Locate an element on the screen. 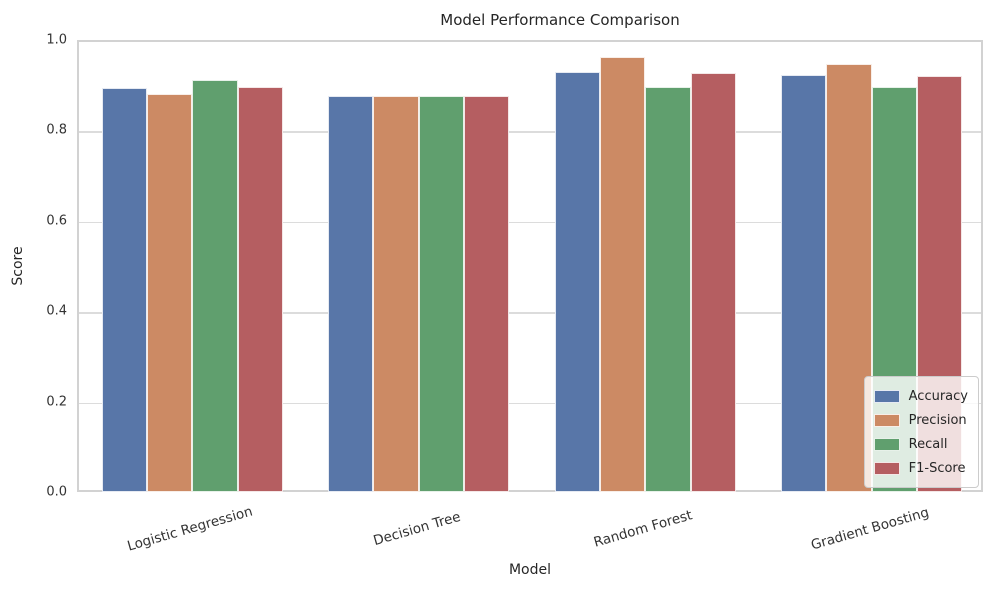  x-tick-label: Logistic Regression is located at coordinates (190, 529).